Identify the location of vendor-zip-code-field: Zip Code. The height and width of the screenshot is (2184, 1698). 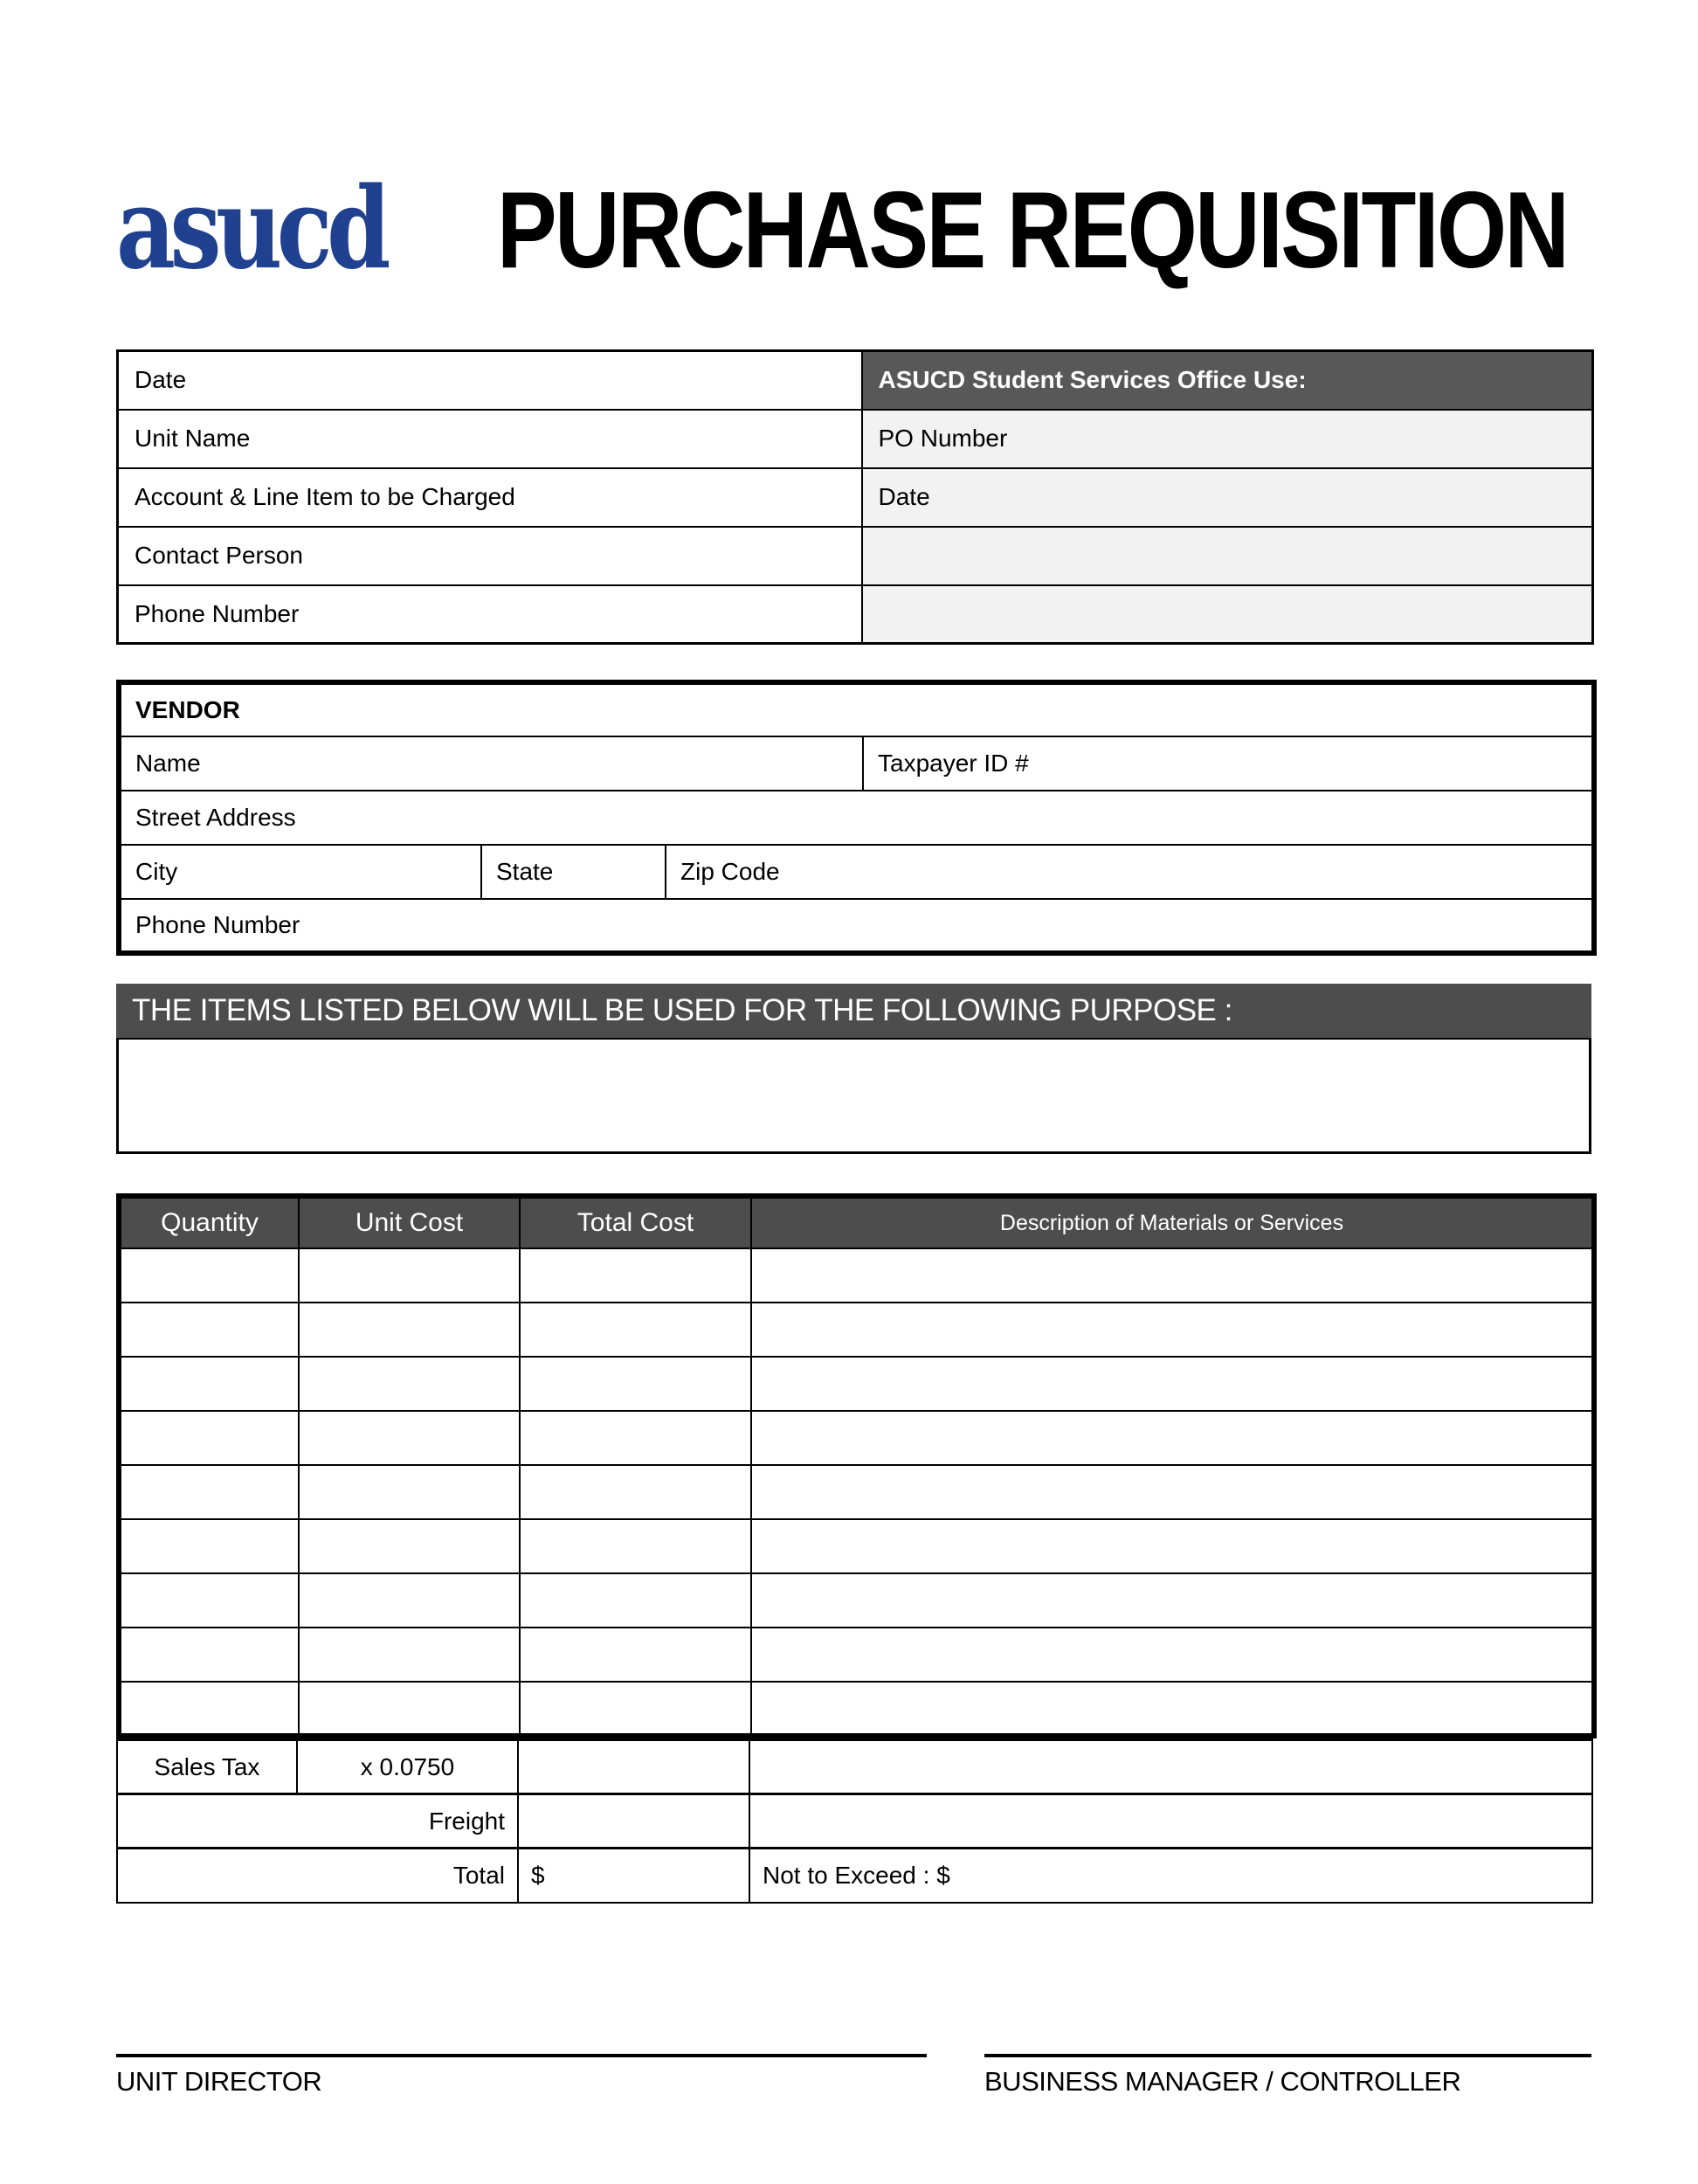
(1130, 872).